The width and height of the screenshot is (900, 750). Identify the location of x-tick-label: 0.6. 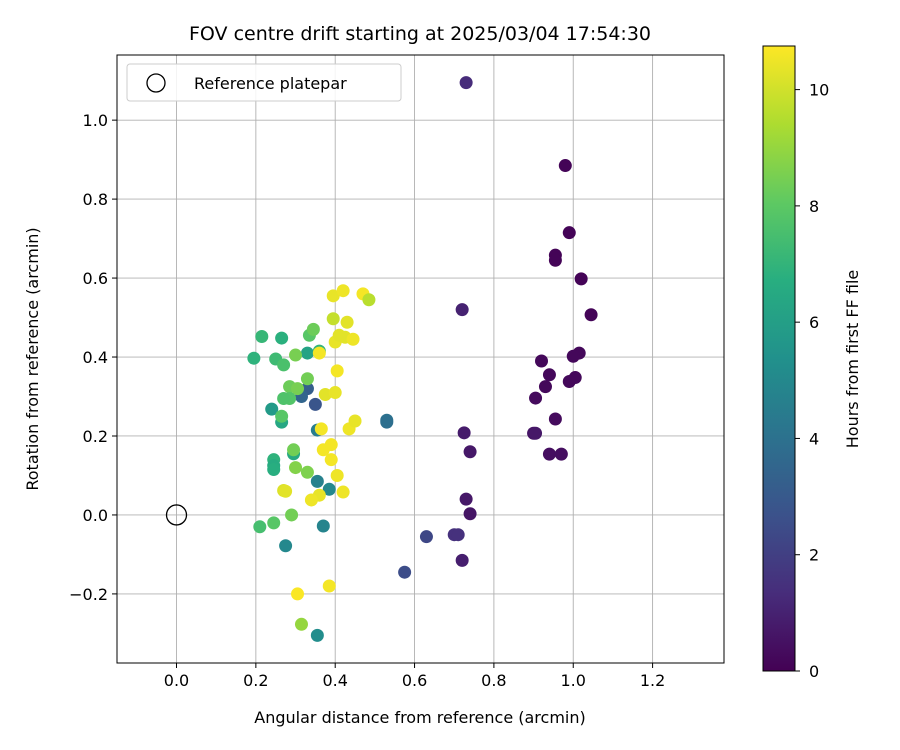
(414, 680).